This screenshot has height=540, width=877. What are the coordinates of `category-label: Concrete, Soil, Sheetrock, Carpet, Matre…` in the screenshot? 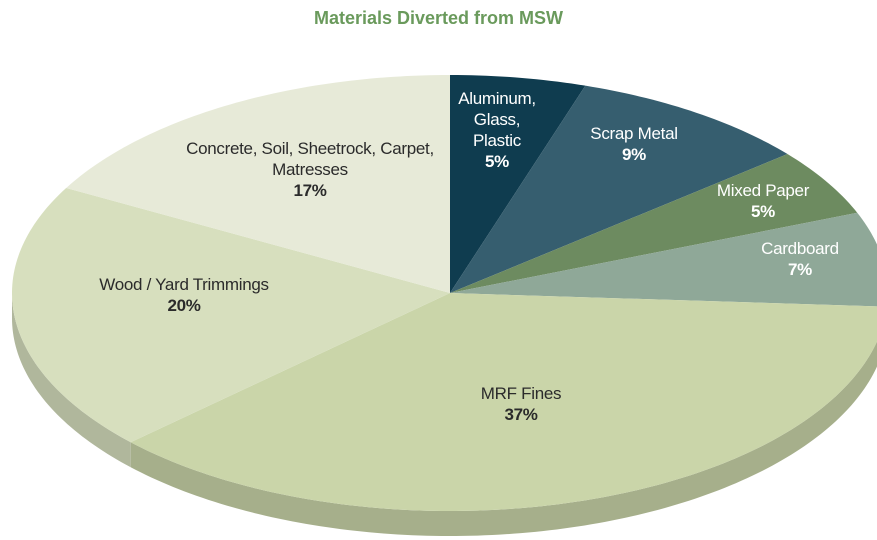 It's located at (310, 159).